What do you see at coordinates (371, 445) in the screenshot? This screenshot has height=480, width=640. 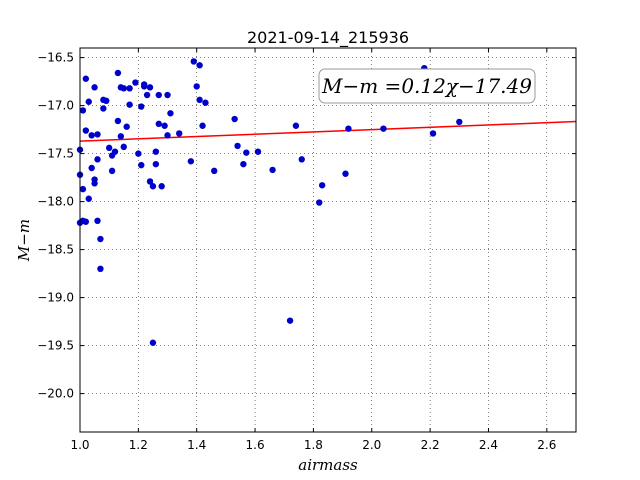 I see `x-tick-label: 2.0` at bounding box center [371, 445].